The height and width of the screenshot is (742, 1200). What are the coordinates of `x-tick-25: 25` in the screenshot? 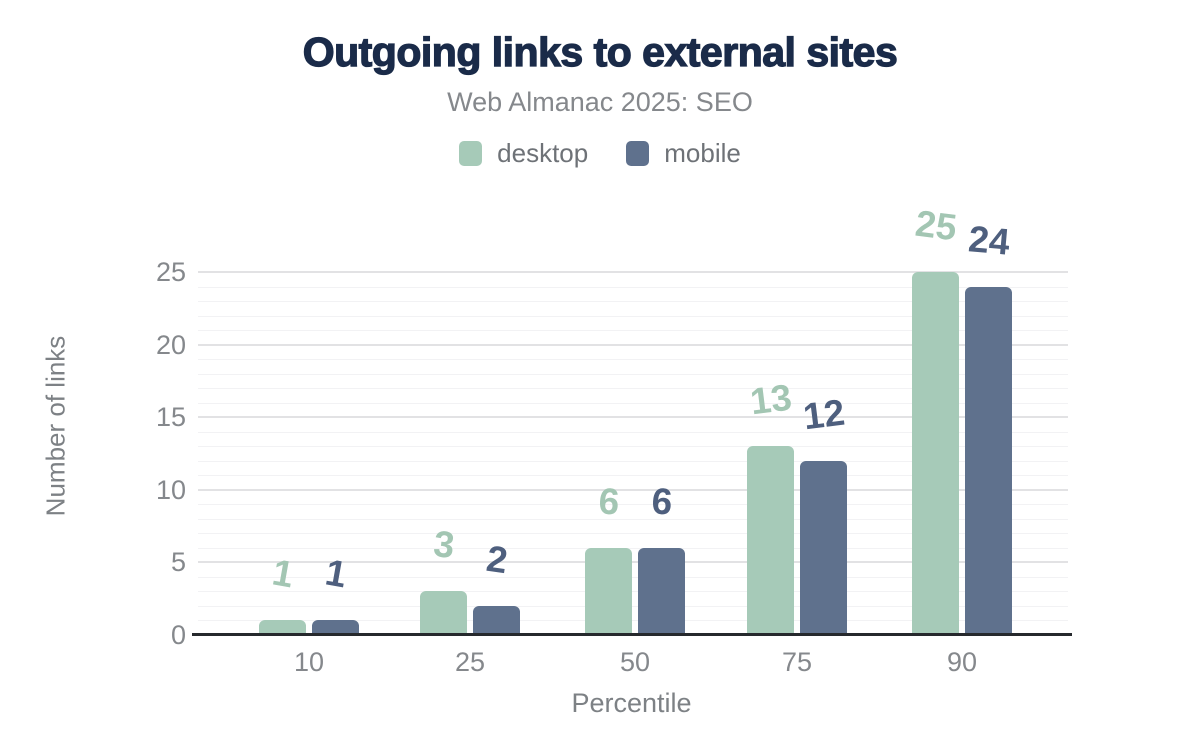 It's located at (470, 662).